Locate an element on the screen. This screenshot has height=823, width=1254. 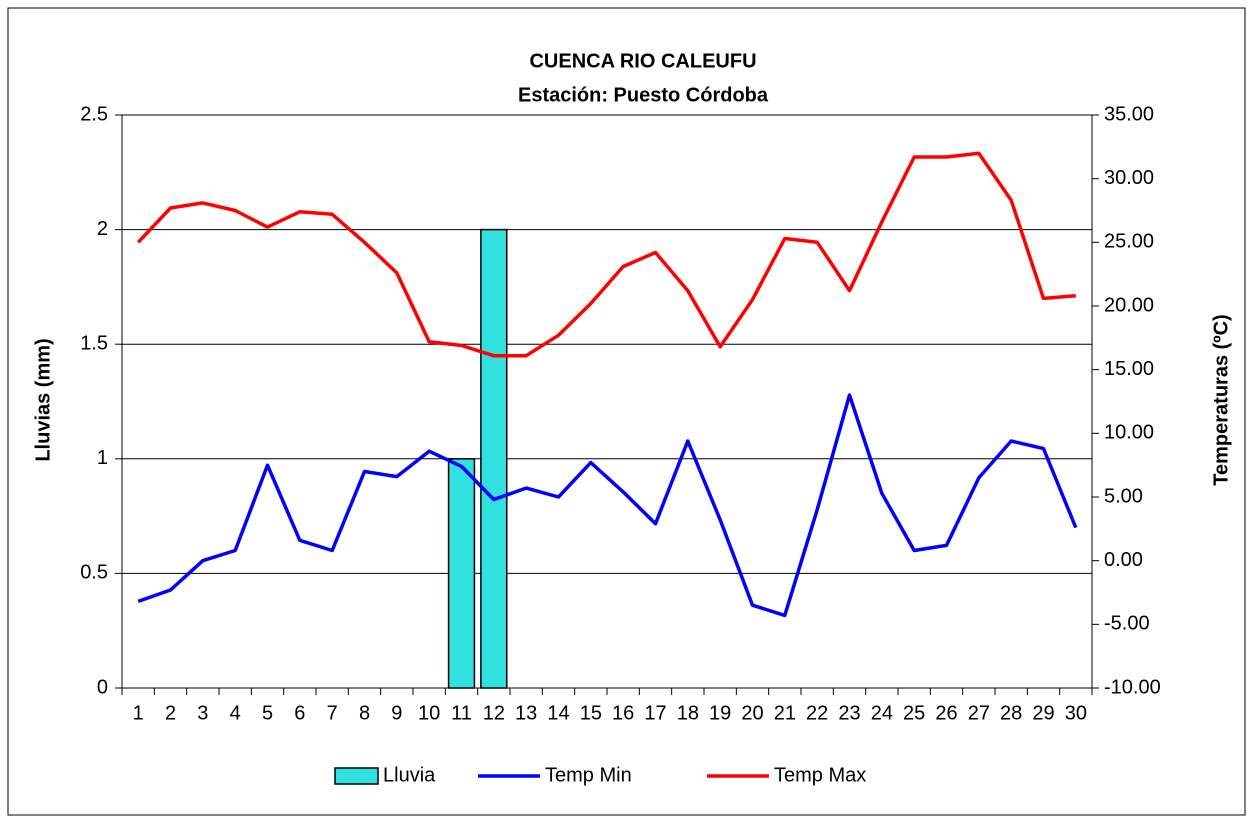
x-tick-label: 24 is located at coordinates (882, 713).